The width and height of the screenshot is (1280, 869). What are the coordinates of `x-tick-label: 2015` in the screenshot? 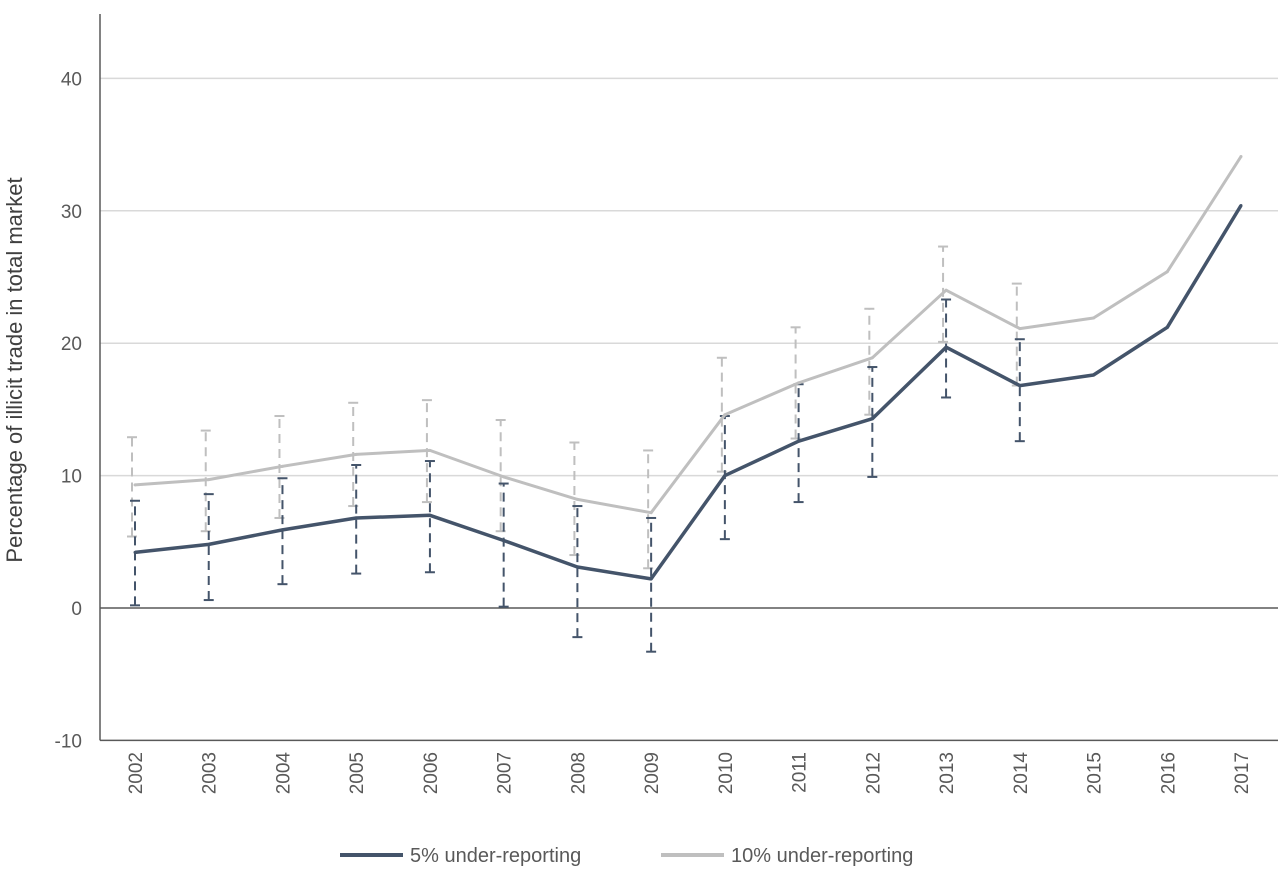 It's located at (1095, 773).